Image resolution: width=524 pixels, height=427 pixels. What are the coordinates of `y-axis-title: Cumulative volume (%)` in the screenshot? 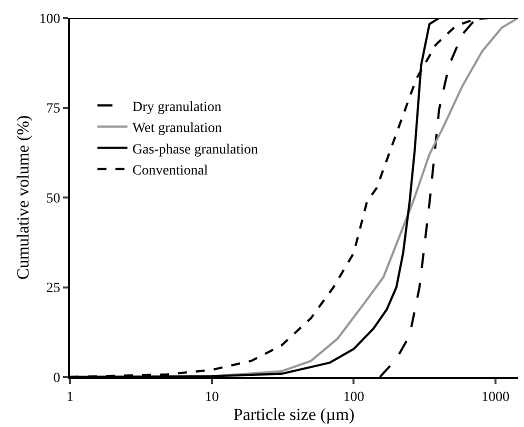 It's located at (22, 197).